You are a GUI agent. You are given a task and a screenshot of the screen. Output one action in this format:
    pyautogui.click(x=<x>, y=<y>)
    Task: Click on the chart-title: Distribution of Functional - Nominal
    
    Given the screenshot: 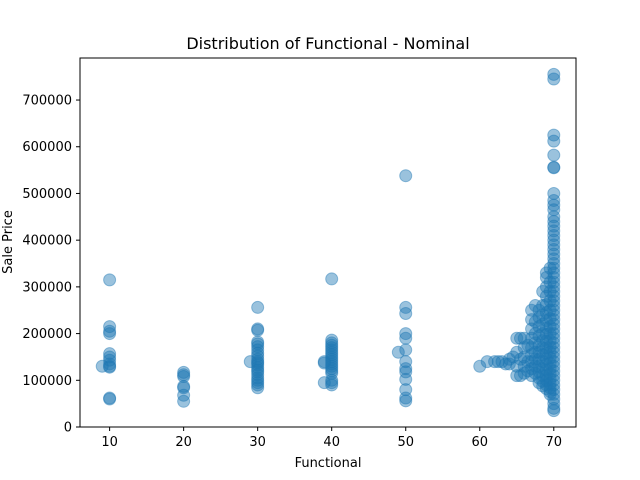 What is the action you would take?
    pyautogui.click(x=327, y=43)
    